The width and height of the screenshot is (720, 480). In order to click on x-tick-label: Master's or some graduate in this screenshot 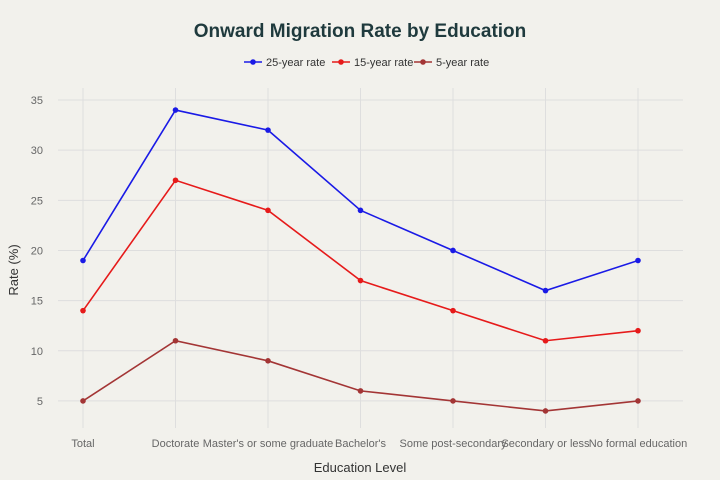, I will do `click(268, 444)`.